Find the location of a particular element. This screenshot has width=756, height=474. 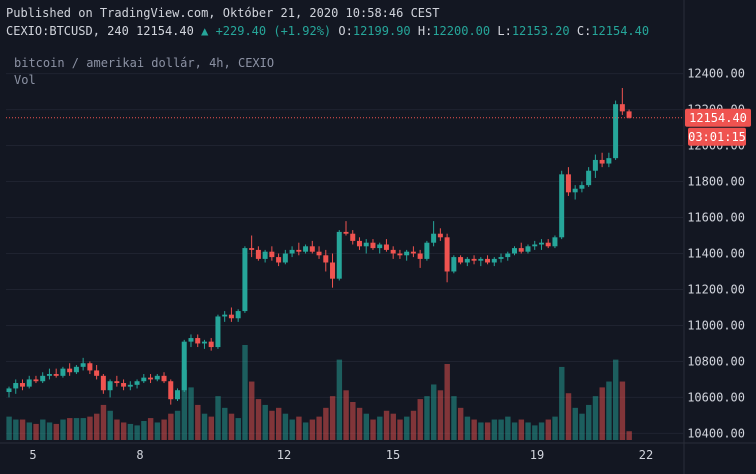

x-tick-label: 15 is located at coordinates (393, 455).